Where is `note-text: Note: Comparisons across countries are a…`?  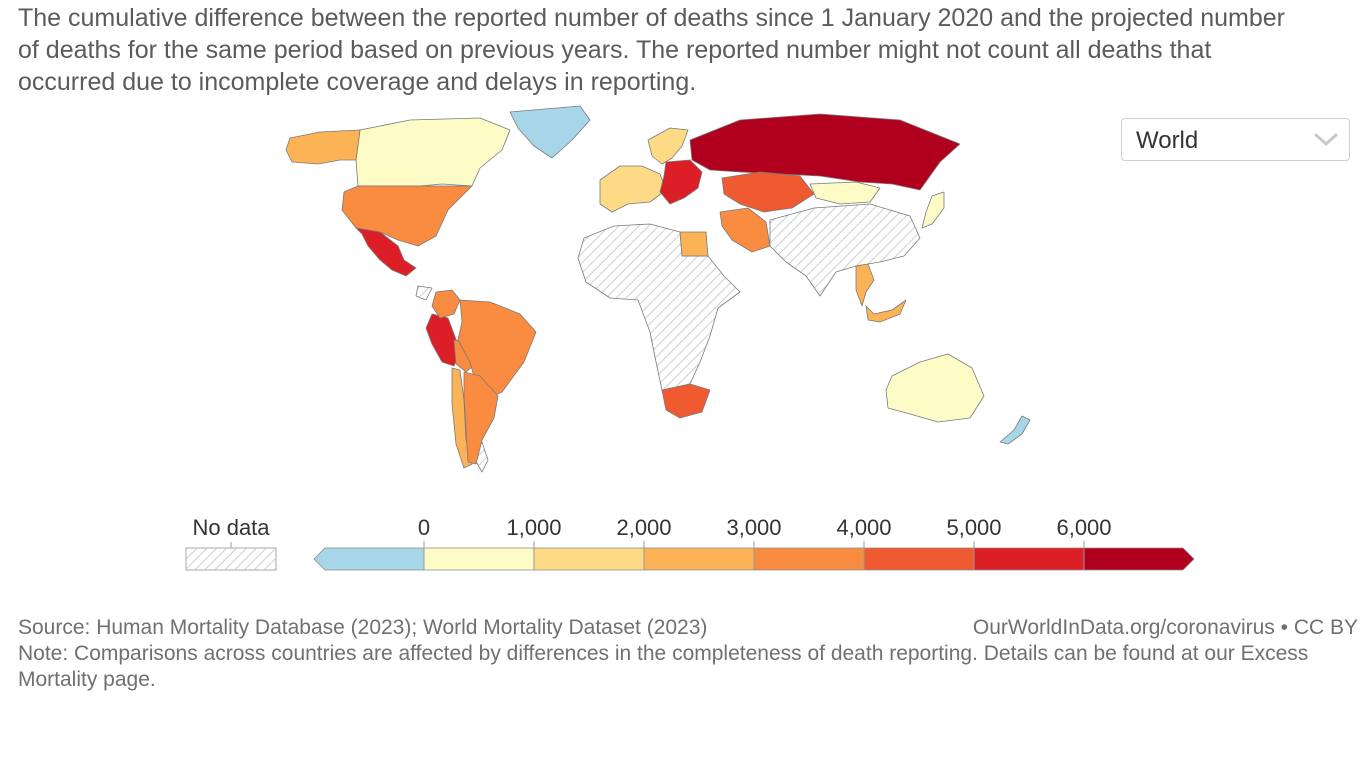 note-text: Note: Comparisons across countries are a… is located at coordinates (663, 666).